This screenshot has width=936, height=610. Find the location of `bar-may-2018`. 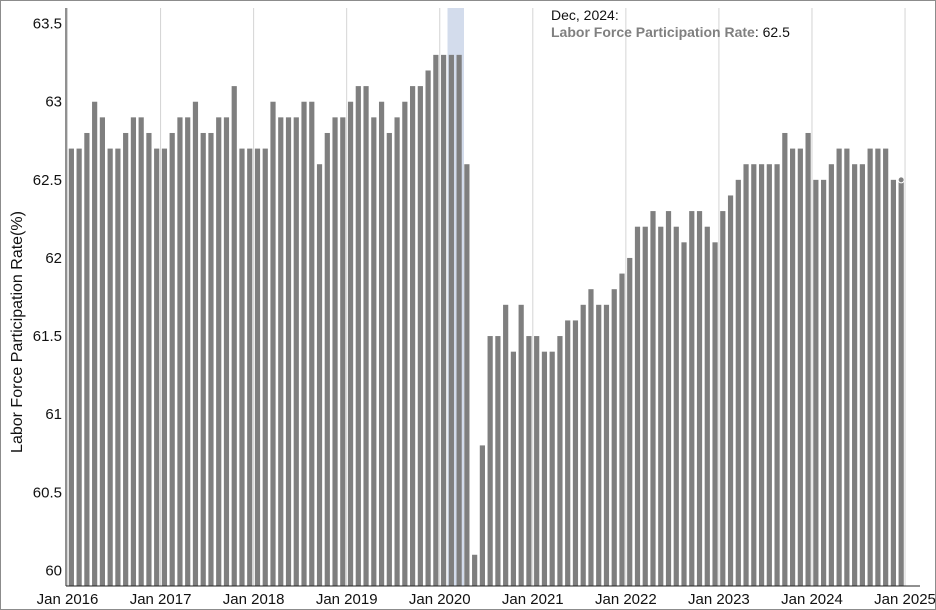

bar-may-2018 is located at coordinates (288, 351).